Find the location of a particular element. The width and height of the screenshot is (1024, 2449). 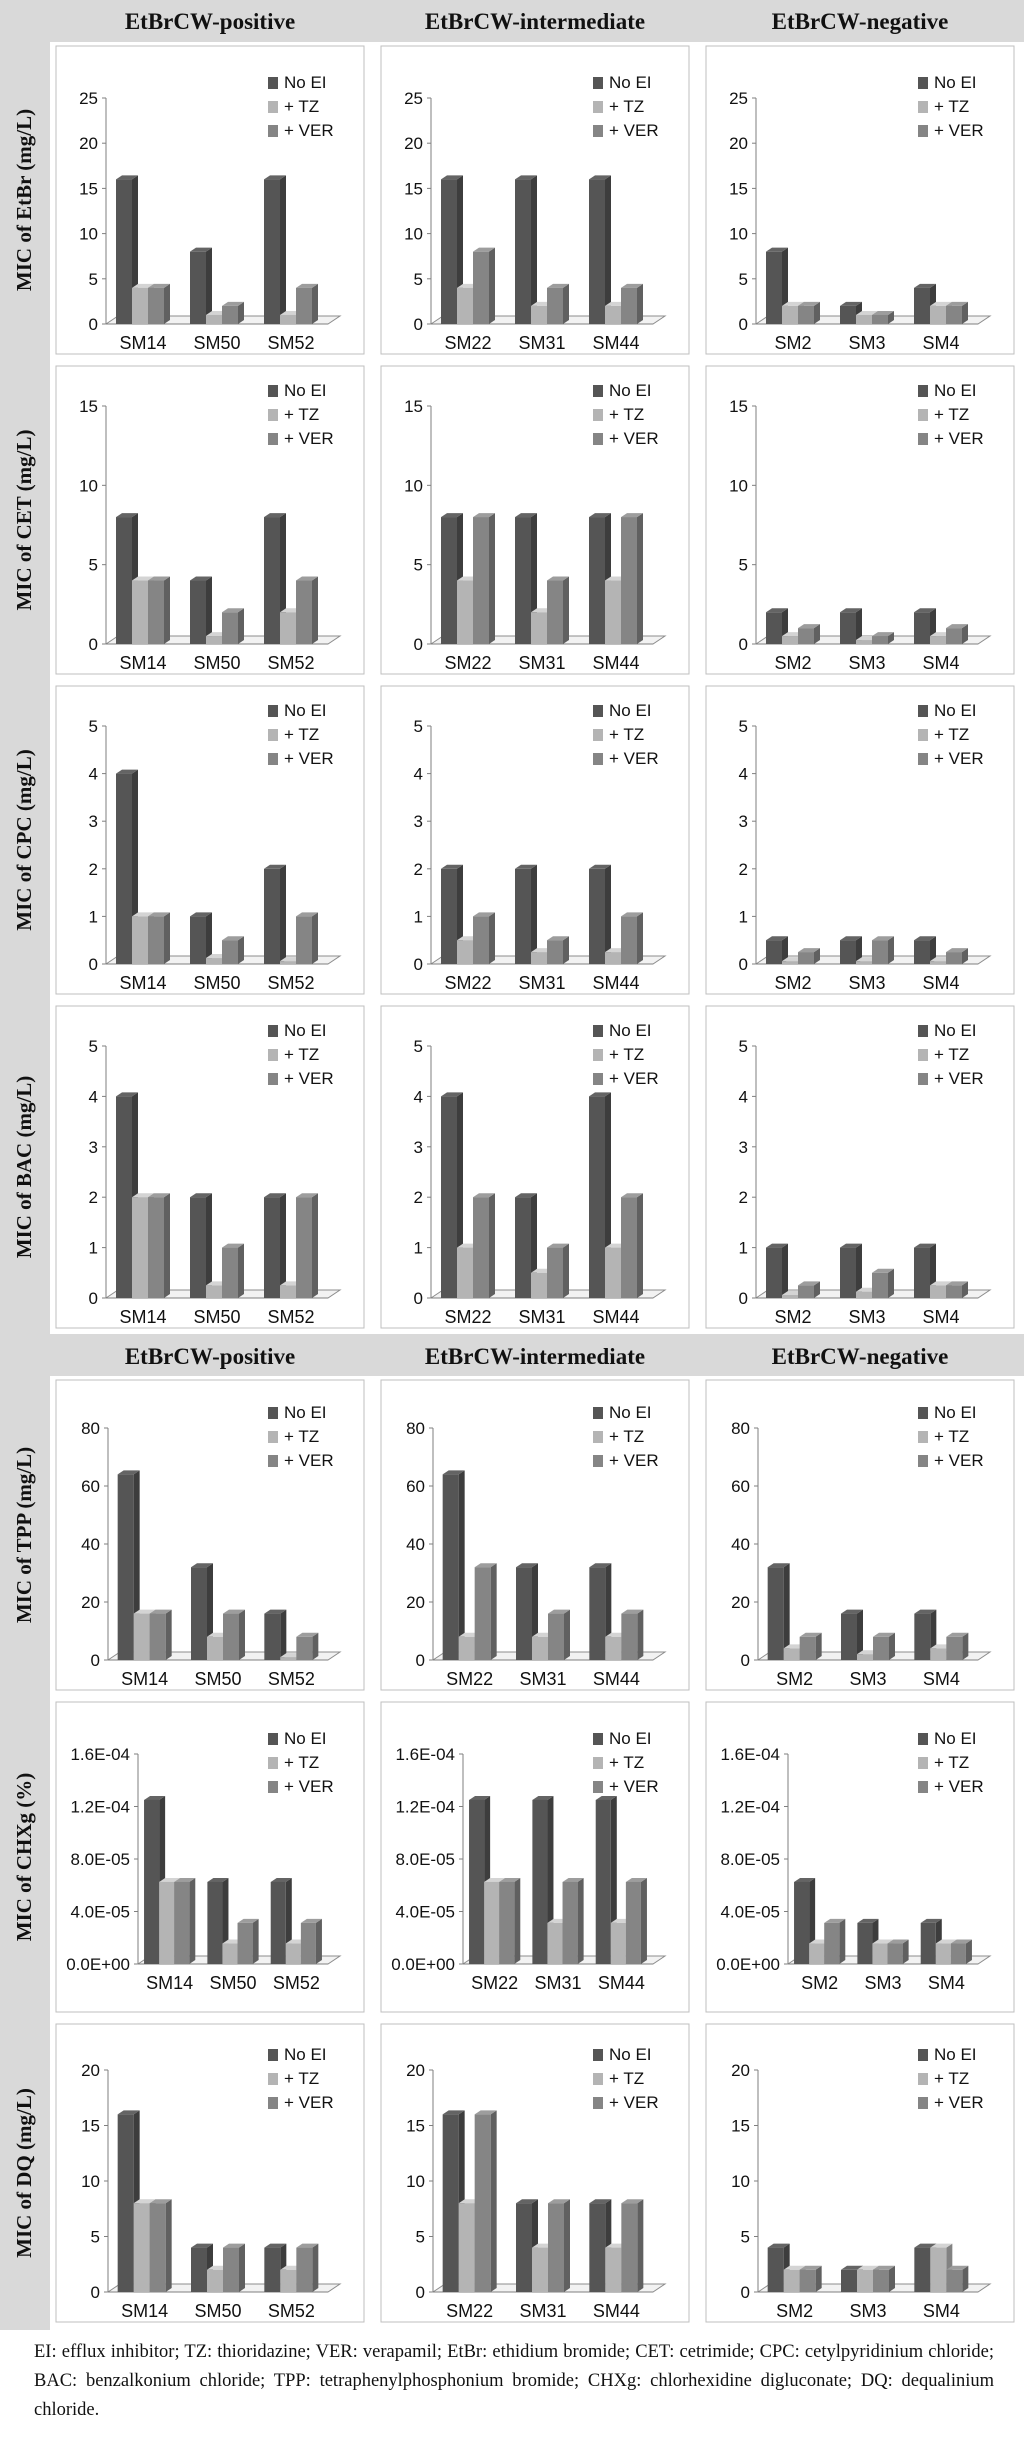

x-tick-label: SM50 is located at coordinates (216, 343).